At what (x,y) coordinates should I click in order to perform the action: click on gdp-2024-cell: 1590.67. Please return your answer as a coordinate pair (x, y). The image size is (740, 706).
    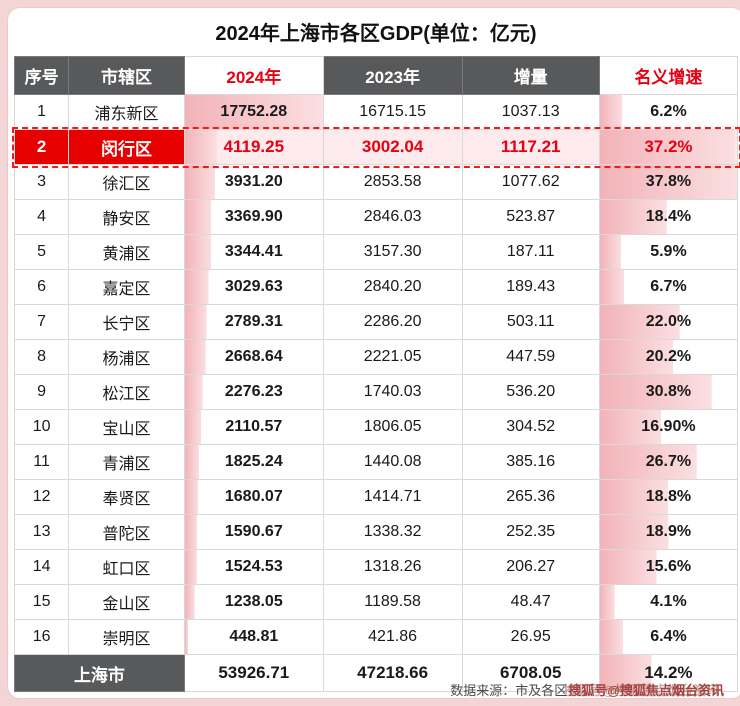
    Looking at the image, I should click on (253, 532).